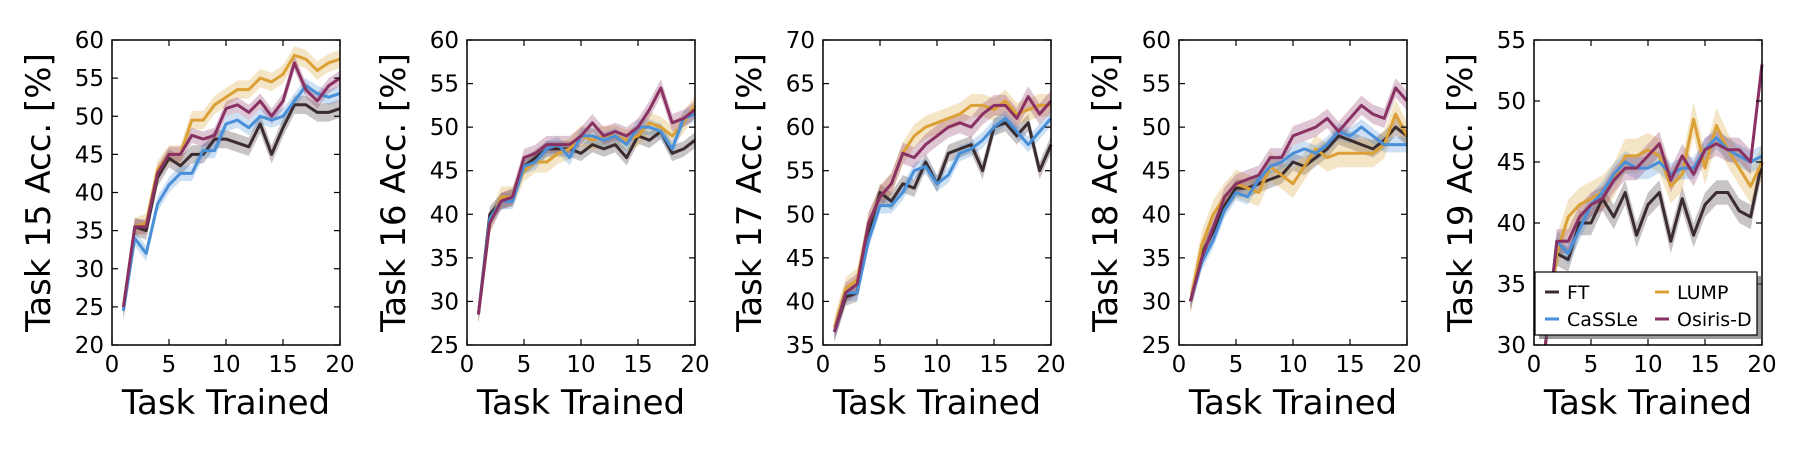 This screenshot has width=1800, height=450. What do you see at coordinates (800, 41) in the screenshot?
I see `y-tick-label: 70` at bounding box center [800, 41].